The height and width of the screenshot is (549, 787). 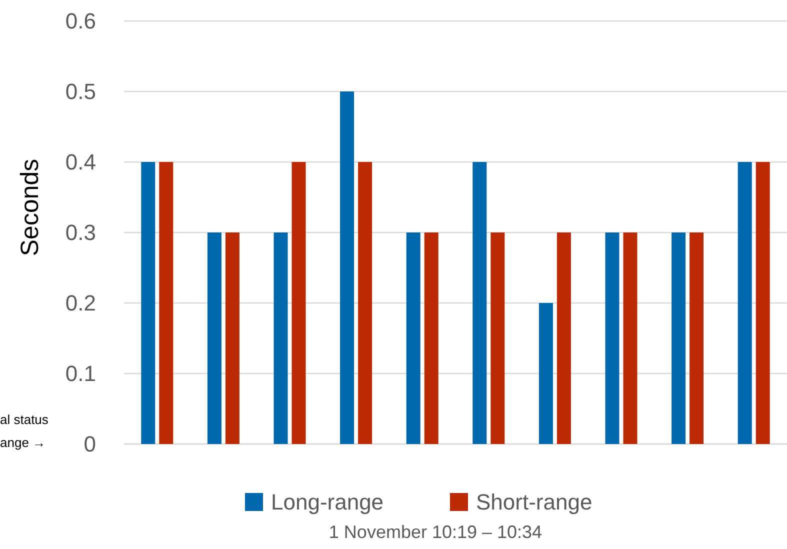 I want to click on text: ange →, so click(x=23, y=442).